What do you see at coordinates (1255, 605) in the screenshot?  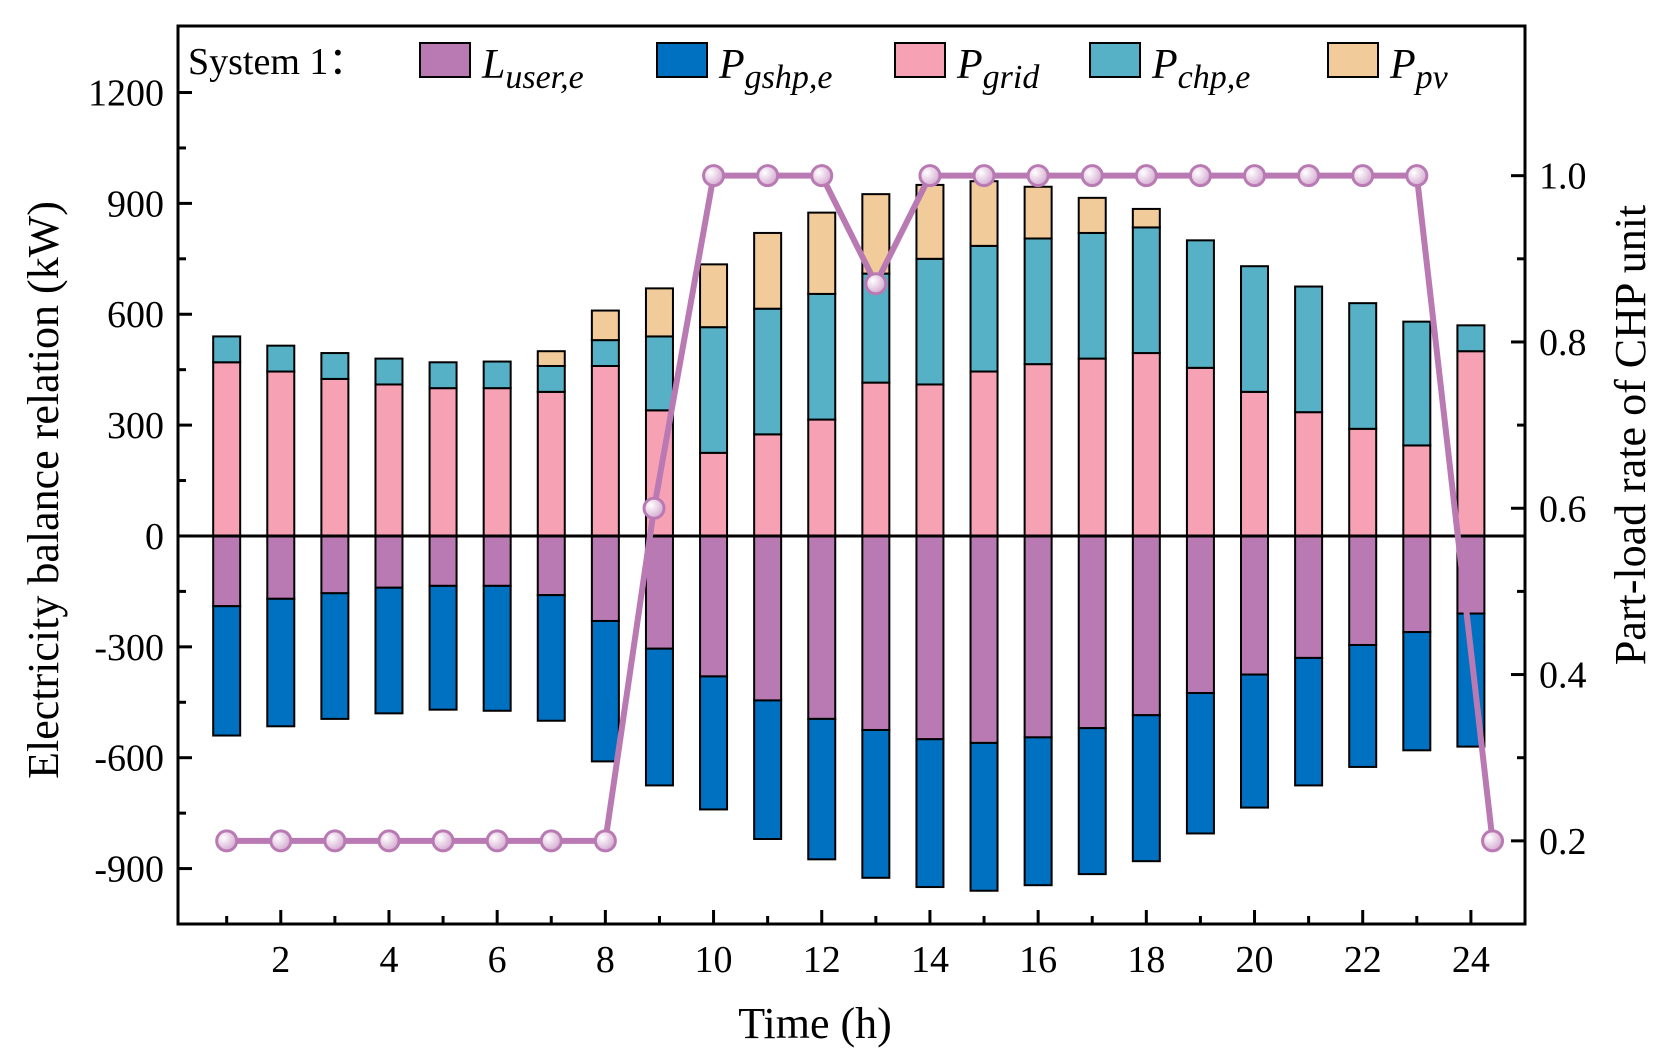 I see `bar-user-e-h20` at bounding box center [1255, 605].